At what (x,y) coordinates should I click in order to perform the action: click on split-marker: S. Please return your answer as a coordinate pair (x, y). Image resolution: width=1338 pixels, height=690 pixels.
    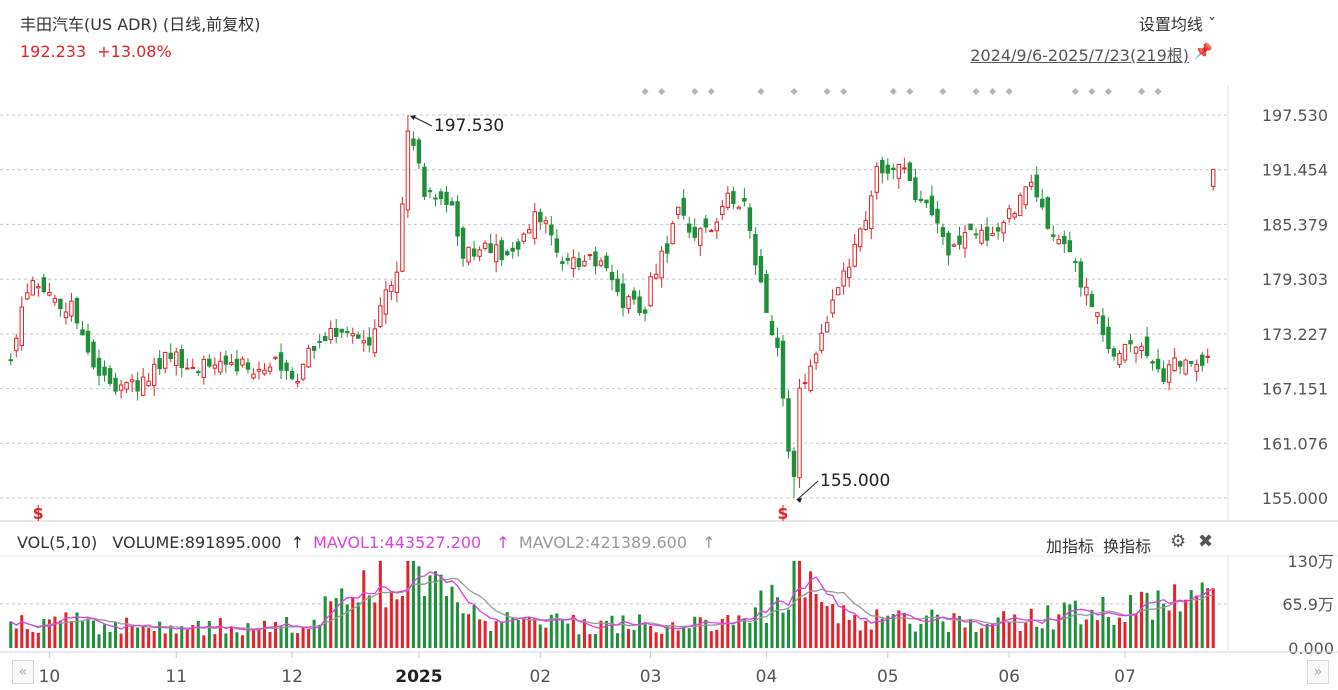
    Looking at the image, I should click on (38, 514).